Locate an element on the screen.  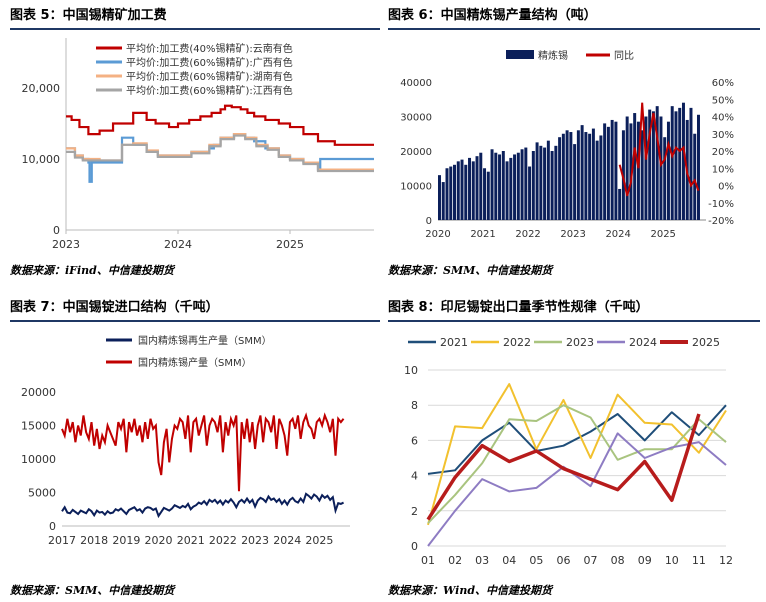
x-tick-label: 09 is located at coordinates (645, 560).